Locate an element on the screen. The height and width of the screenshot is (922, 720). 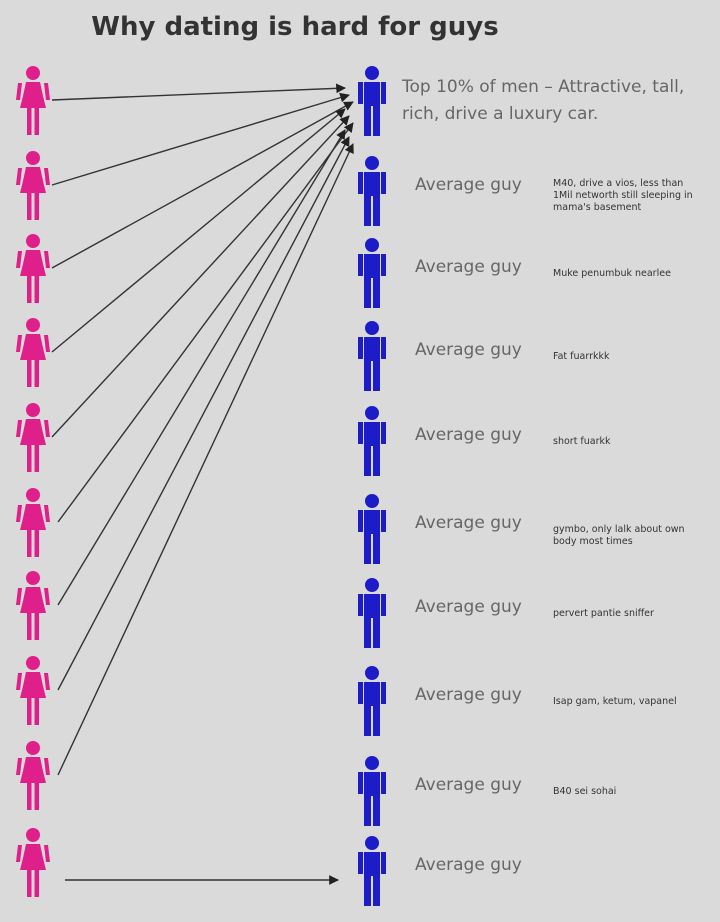
title: Why dating is hard for guys is located at coordinates (295, 27).